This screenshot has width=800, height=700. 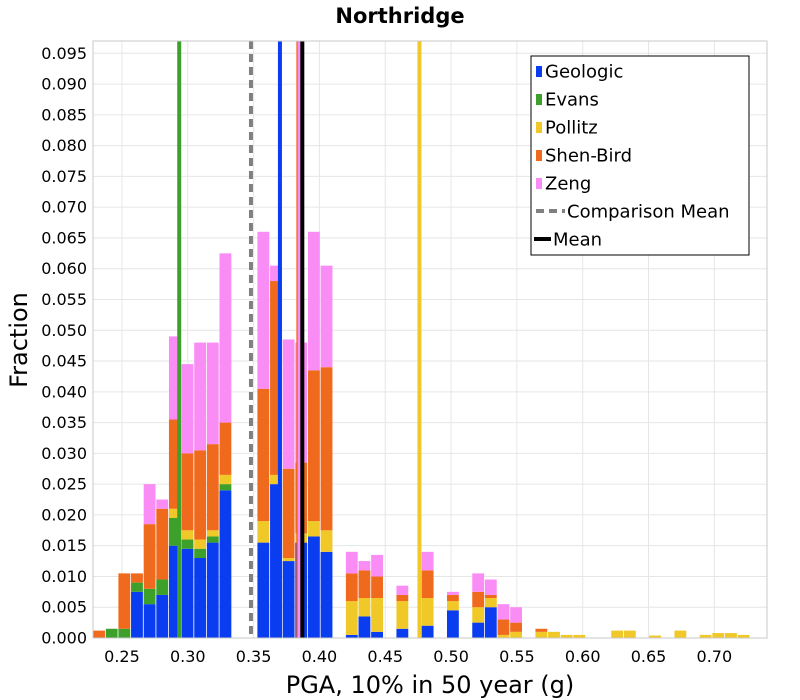 I want to click on y-tick-label: 0.000, so click(x=64, y=638).